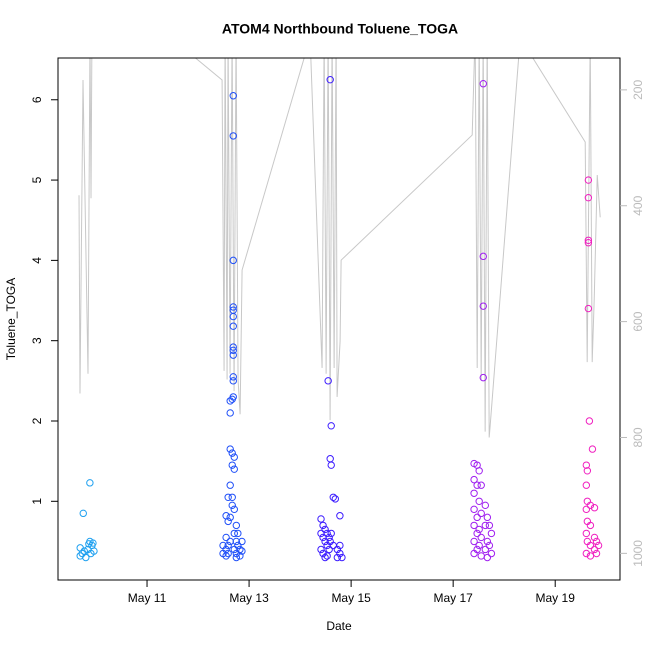  Describe the element at coordinates (339, 626) in the screenshot. I see `x-axis-label: Date` at that location.